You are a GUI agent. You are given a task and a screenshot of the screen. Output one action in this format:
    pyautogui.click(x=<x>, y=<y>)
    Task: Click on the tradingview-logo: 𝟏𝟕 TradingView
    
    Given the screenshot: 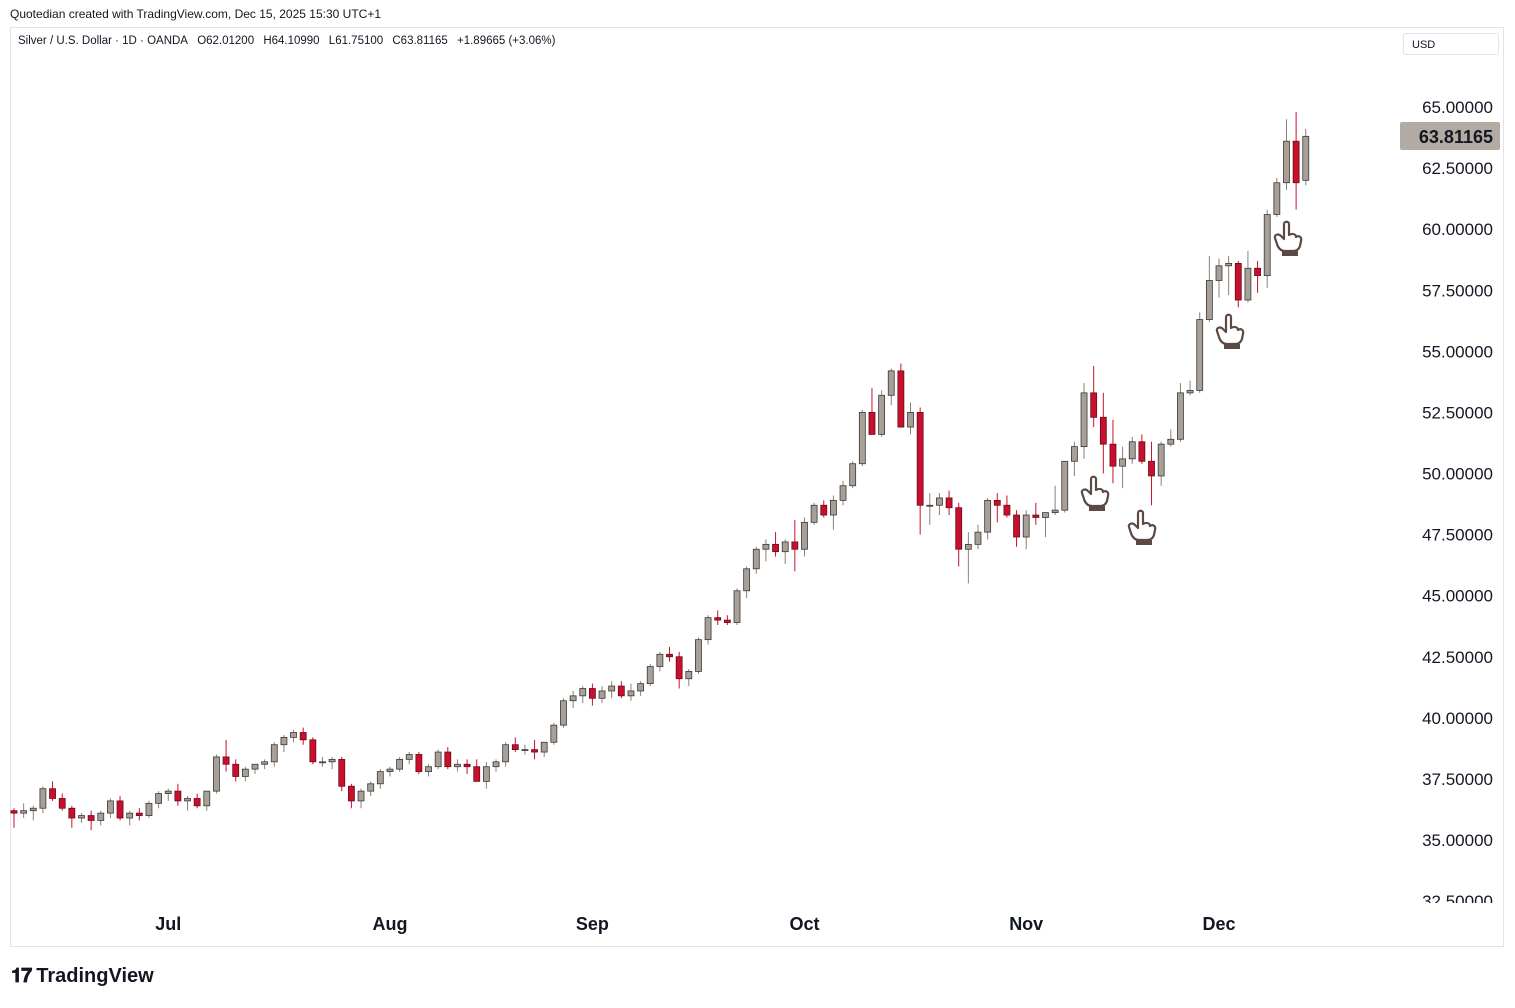 What is the action you would take?
    pyautogui.click(x=82, y=976)
    